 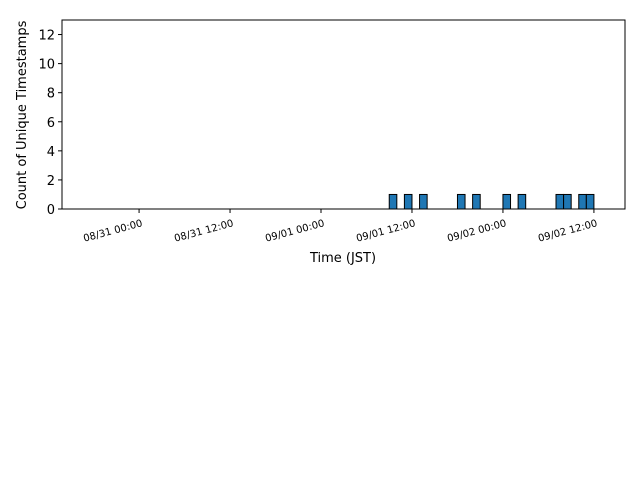 I want to click on x-axis-label: Time (JST), so click(x=342, y=258).